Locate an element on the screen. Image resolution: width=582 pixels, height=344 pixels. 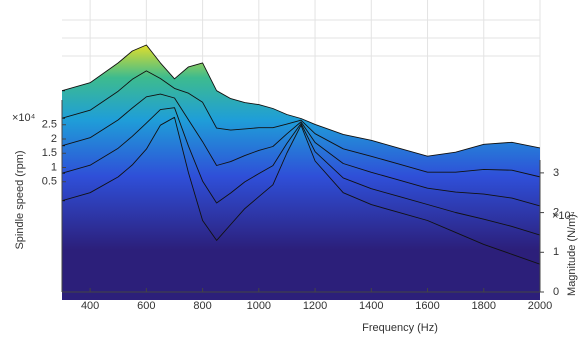
z-tick-label: 1 is located at coordinates (556, 252).